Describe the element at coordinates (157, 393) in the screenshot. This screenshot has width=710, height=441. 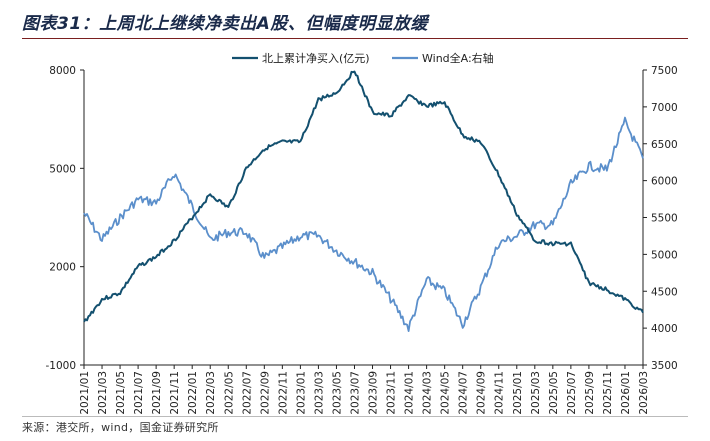
I see `x-tick-label: 2021/09` at that location.